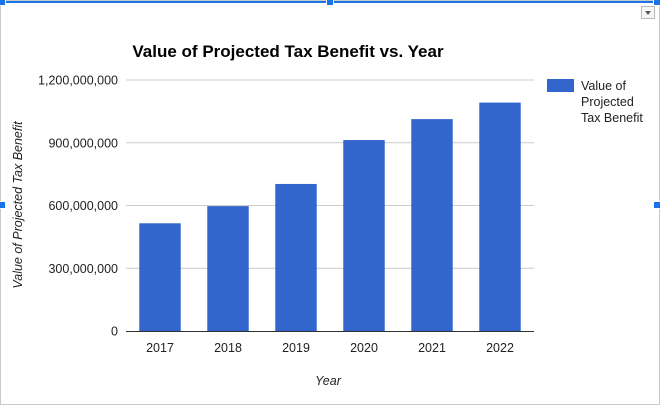 This screenshot has height=405, width=660. I want to click on dropdown-arrow-icon, so click(648, 13).